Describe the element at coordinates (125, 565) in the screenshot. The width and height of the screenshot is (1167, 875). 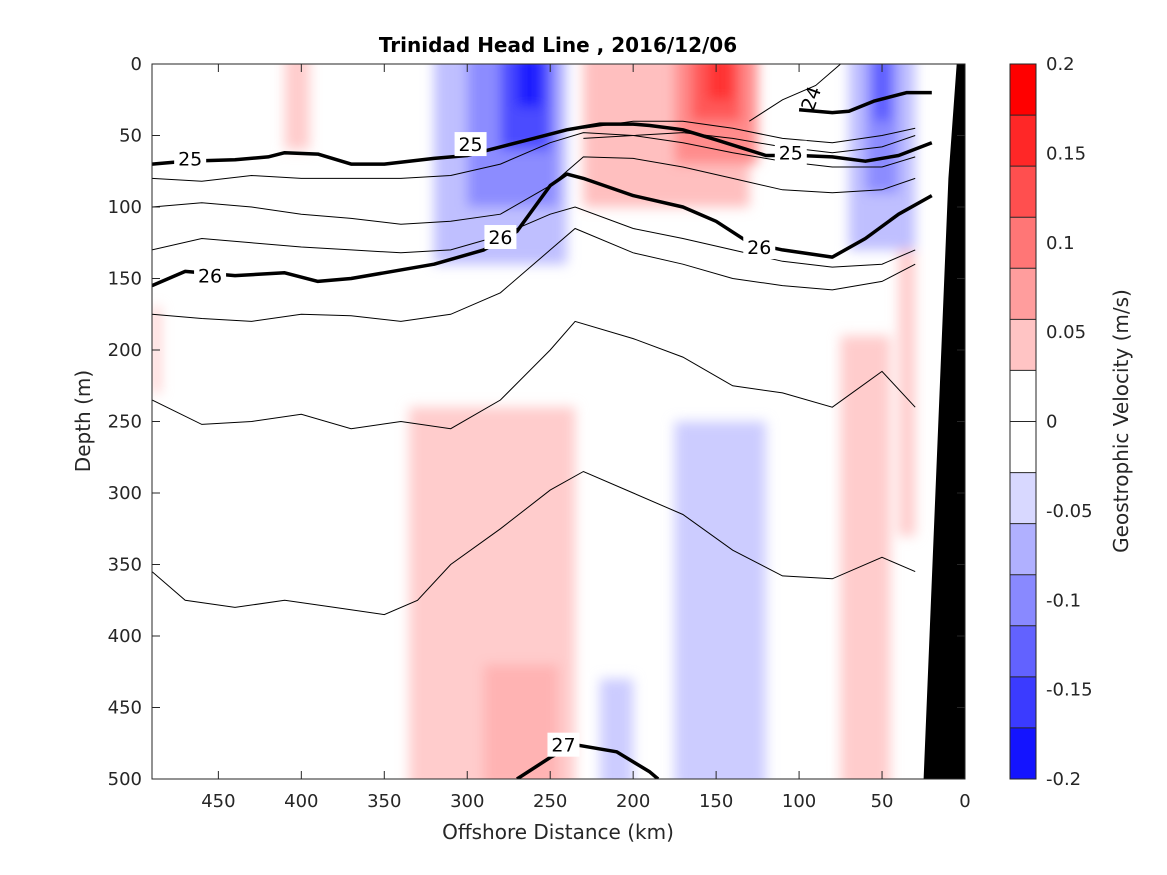
I see `y-tick-label: 350` at that location.